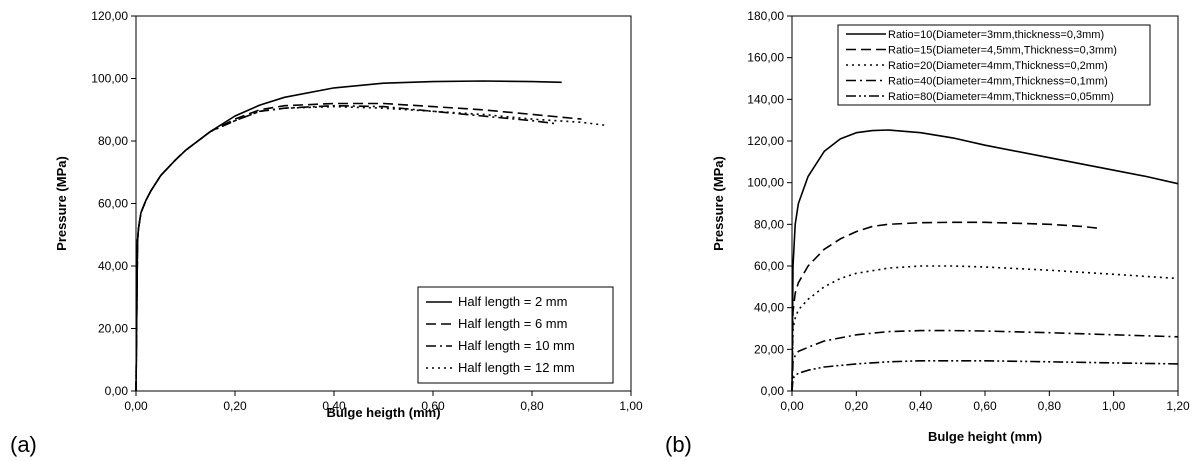 The height and width of the screenshot is (461, 1200). I want to click on x-tick-label: 1,20, so click(1178, 406).